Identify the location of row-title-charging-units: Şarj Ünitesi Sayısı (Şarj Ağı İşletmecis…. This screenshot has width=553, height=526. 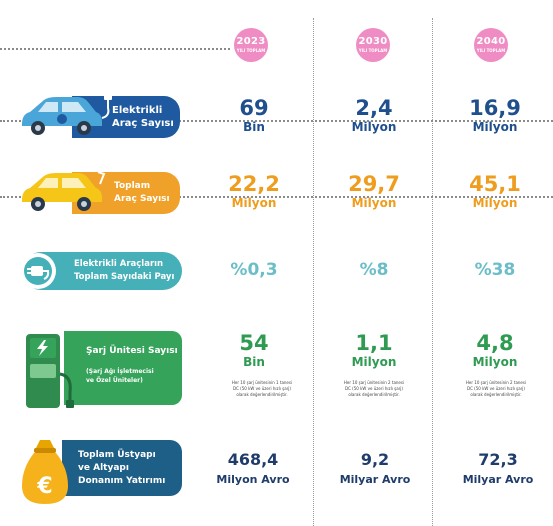
(123, 368).